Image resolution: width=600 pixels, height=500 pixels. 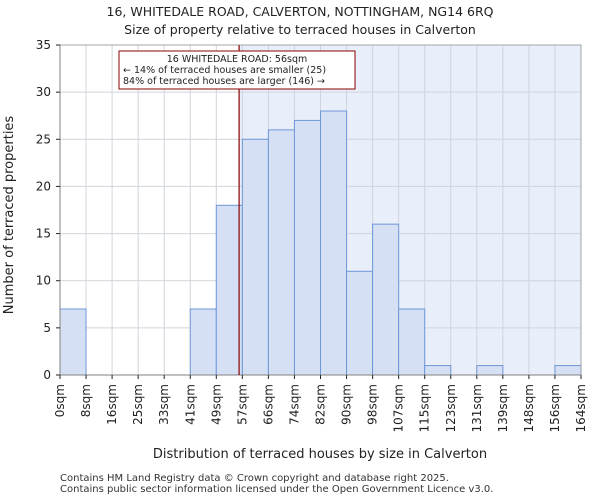 What do you see at coordinates (321, 404) in the screenshot?
I see `x-tick-label: 82sqm` at bounding box center [321, 404].